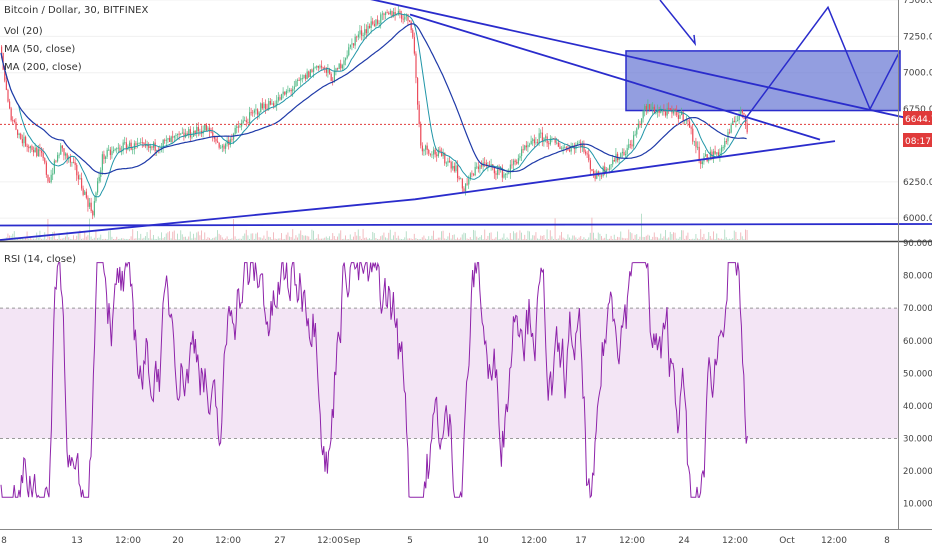 Image resolution: width=932 pixels, height=554 pixels. What do you see at coordinates (917, 277) in the screenshot?
I see `rsi-axis-label: 80.0000` at bounding box center [917, 277].